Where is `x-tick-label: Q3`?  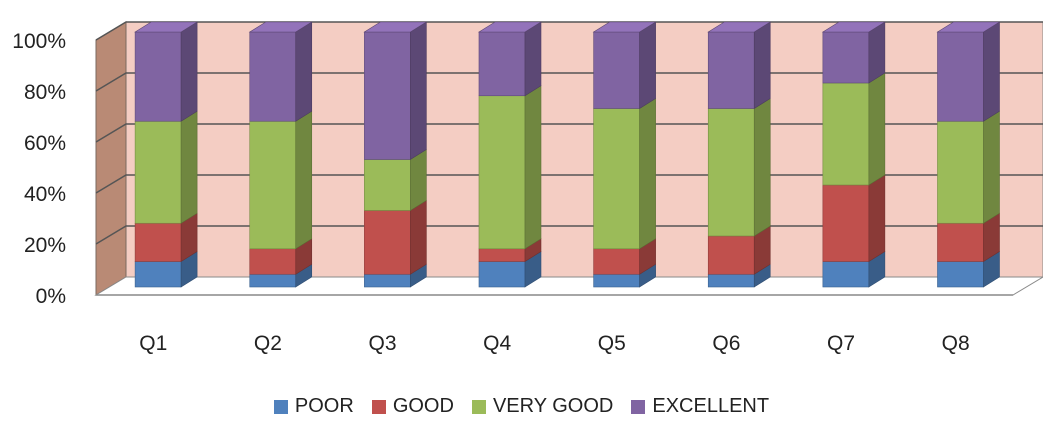 x-tick-label: Q3 is located at coordinates (383, 343).